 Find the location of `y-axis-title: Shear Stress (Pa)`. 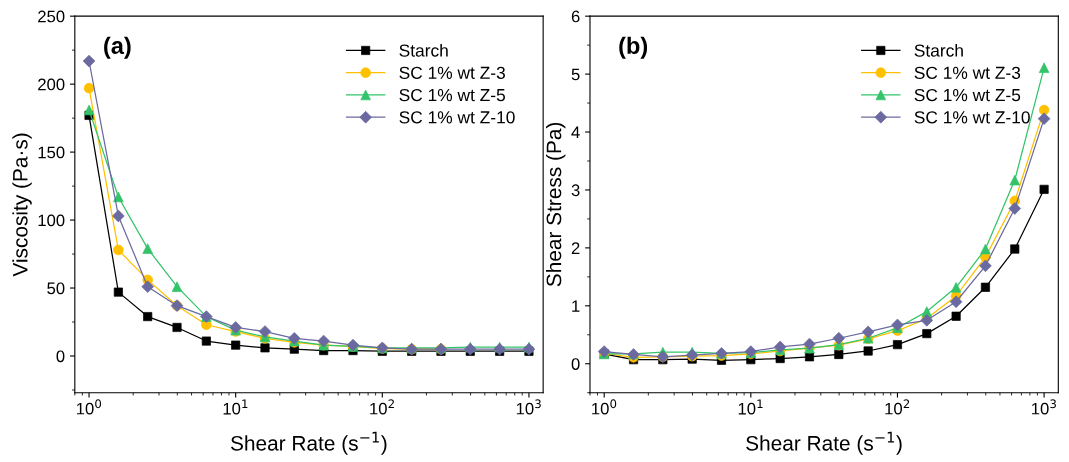

y-axis-title: Shear Stress (Pa) is located at coordinates (556, 204).